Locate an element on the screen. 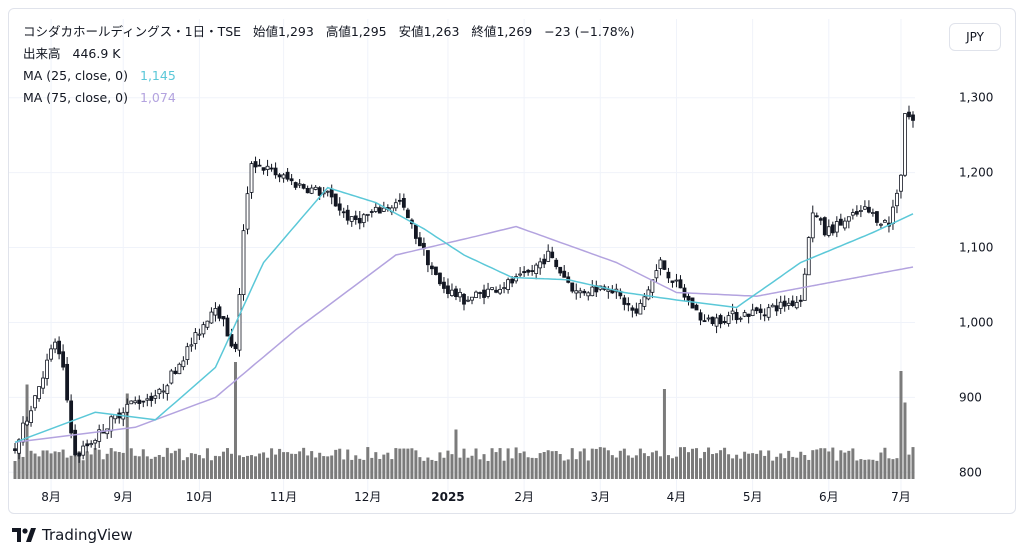 The image size is (1024, 558). y-tick-label: 900 is located at coordinates (970, 397).